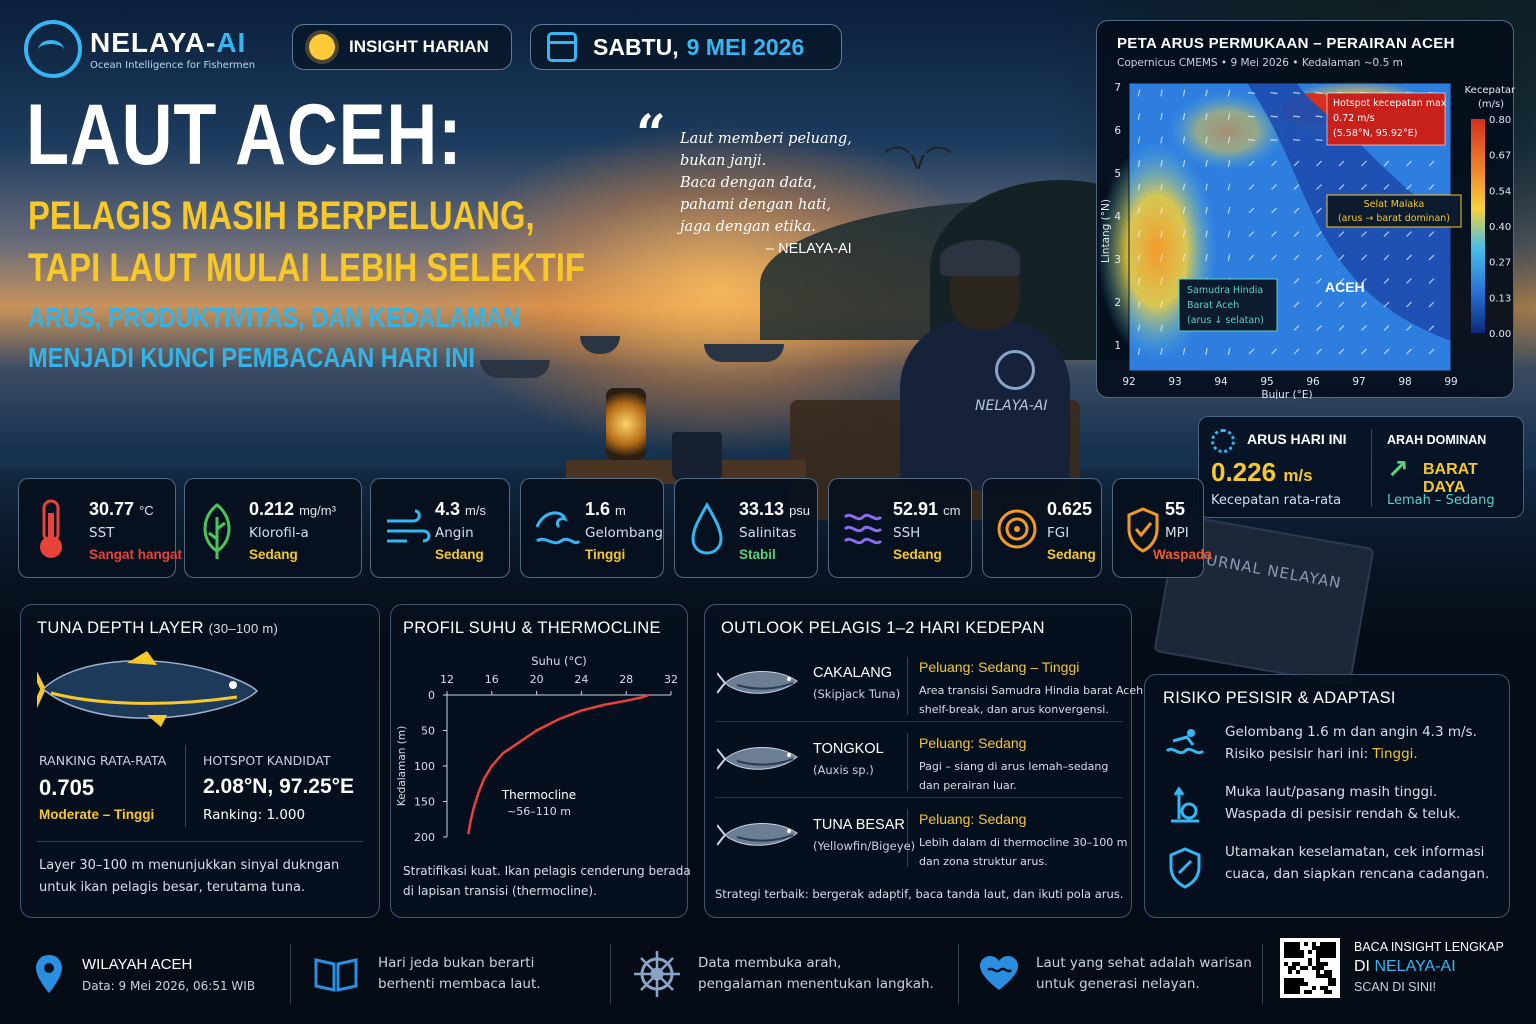 This screenshot has height=1024, width=1536. What do you see at coordinates (137, 964) in the screenshot?
I see `region-title: WILAYAH ACEH` at bounding box center [137, 964].